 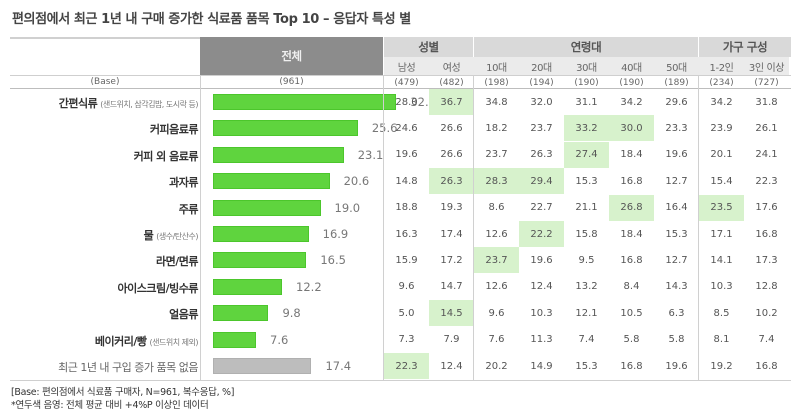 What do you see at coordinates (541, 181) in the screenshot?
I see `table-cell: 29.4` at bounding box center [541, 181].